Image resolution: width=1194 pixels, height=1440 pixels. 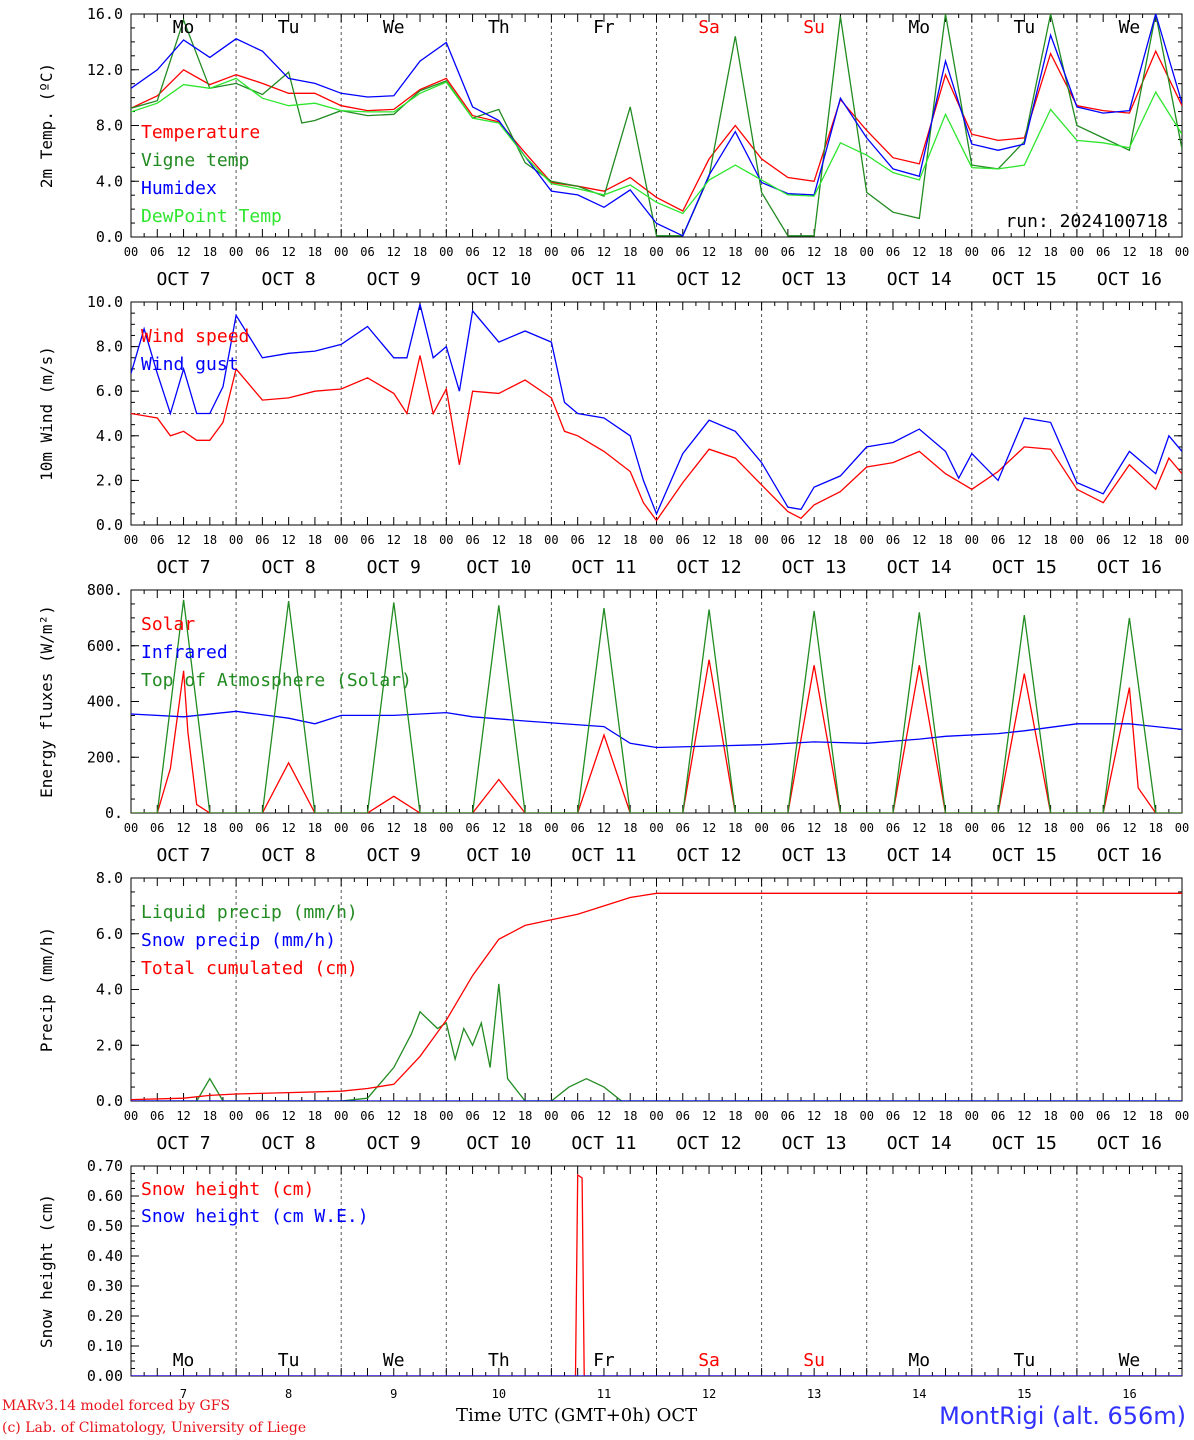 I want to click on day-label: Tu, so click(x=289, y=27).